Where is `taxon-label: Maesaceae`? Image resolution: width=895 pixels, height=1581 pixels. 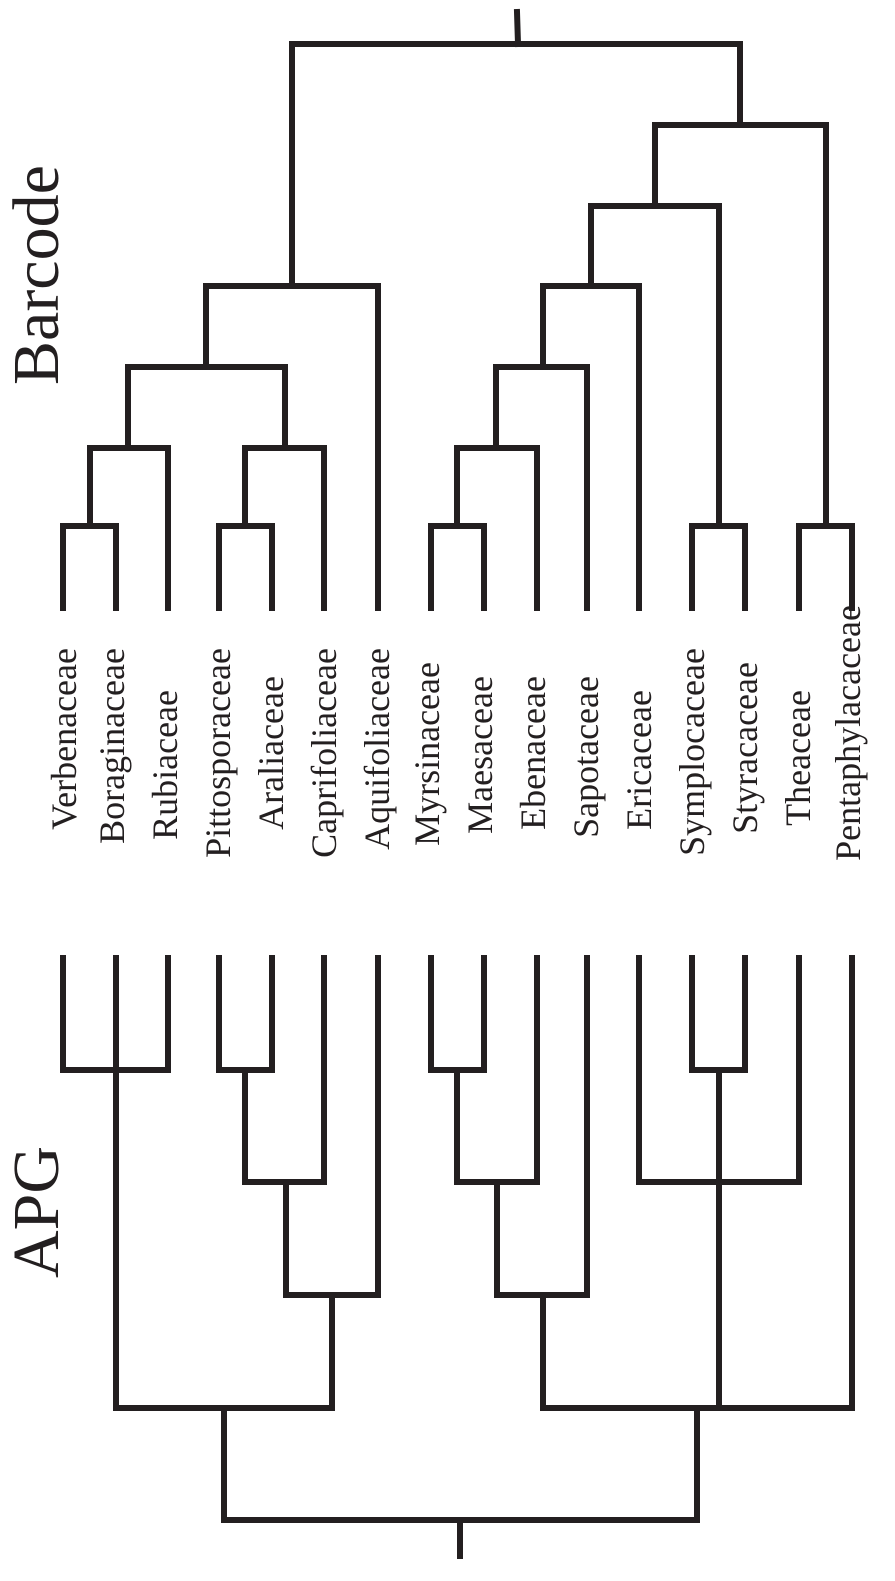
taxon-label: Maesaceae is located at coordinates (480, 755).